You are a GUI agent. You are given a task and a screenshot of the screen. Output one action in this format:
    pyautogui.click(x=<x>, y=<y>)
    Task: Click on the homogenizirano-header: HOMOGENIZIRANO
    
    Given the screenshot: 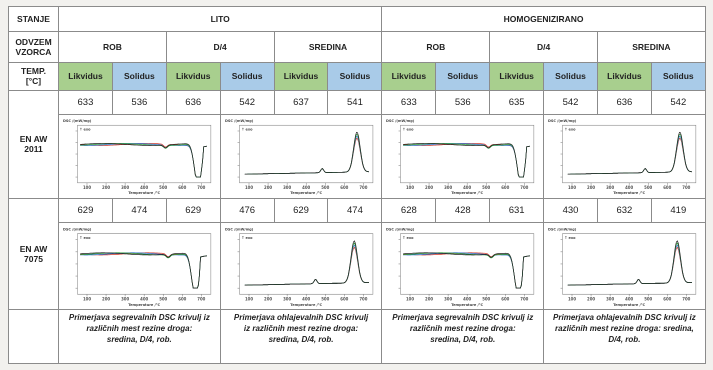 What is the action you would take?
    pyautogui.click(x=543, y=19)
    